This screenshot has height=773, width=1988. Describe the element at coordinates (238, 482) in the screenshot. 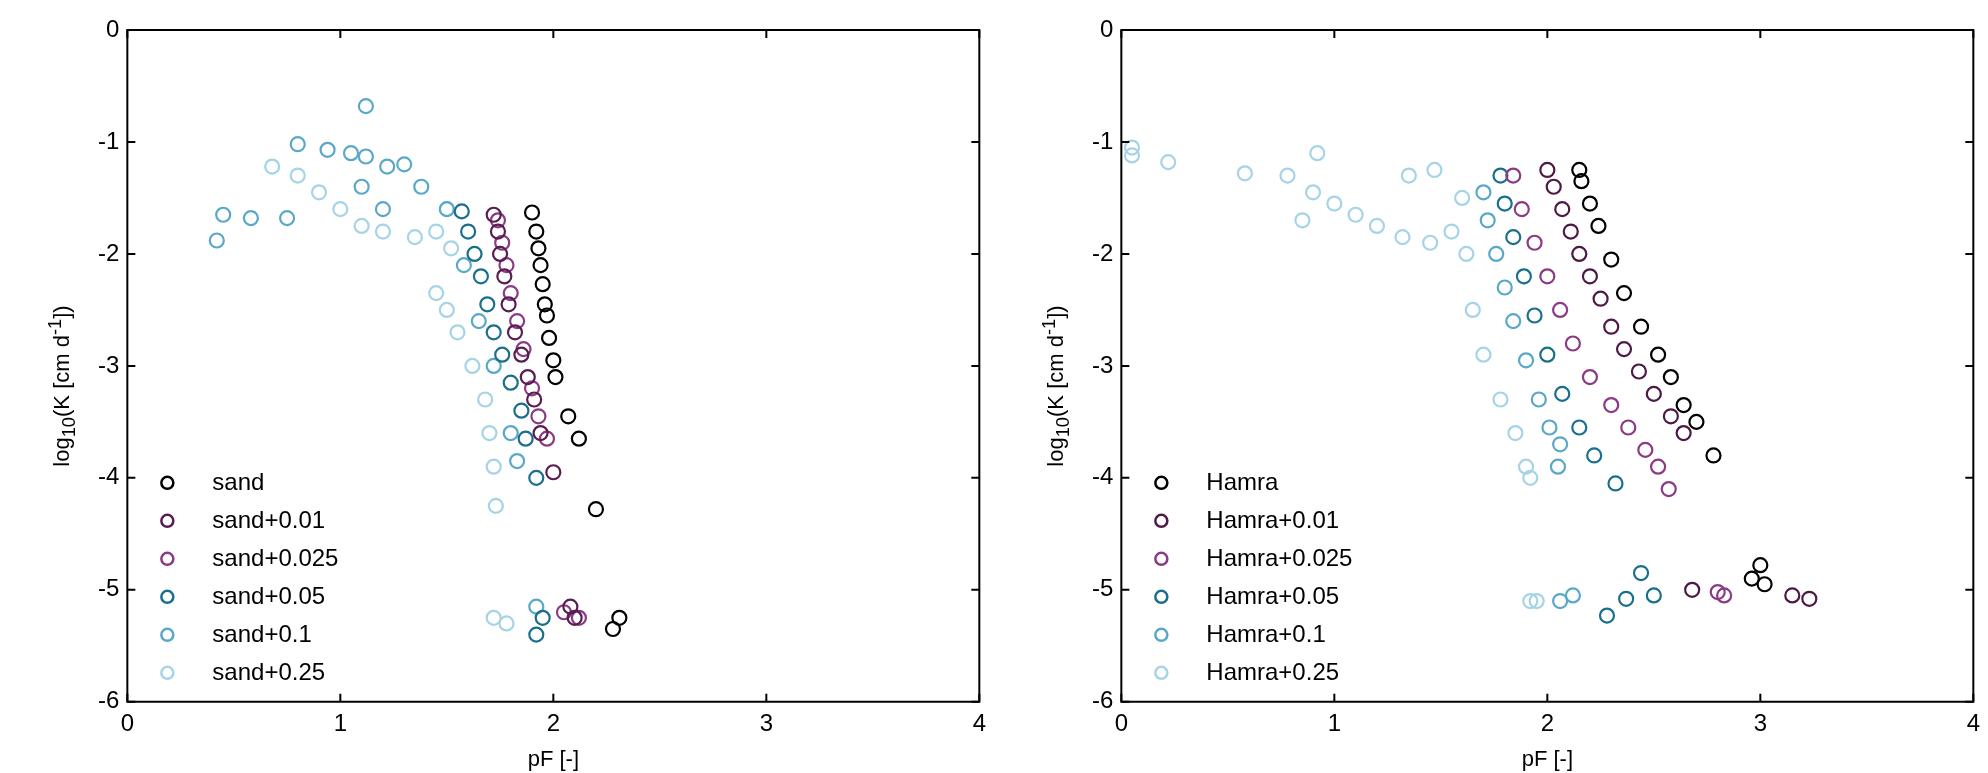

I see `legend-label: sand` at that location.